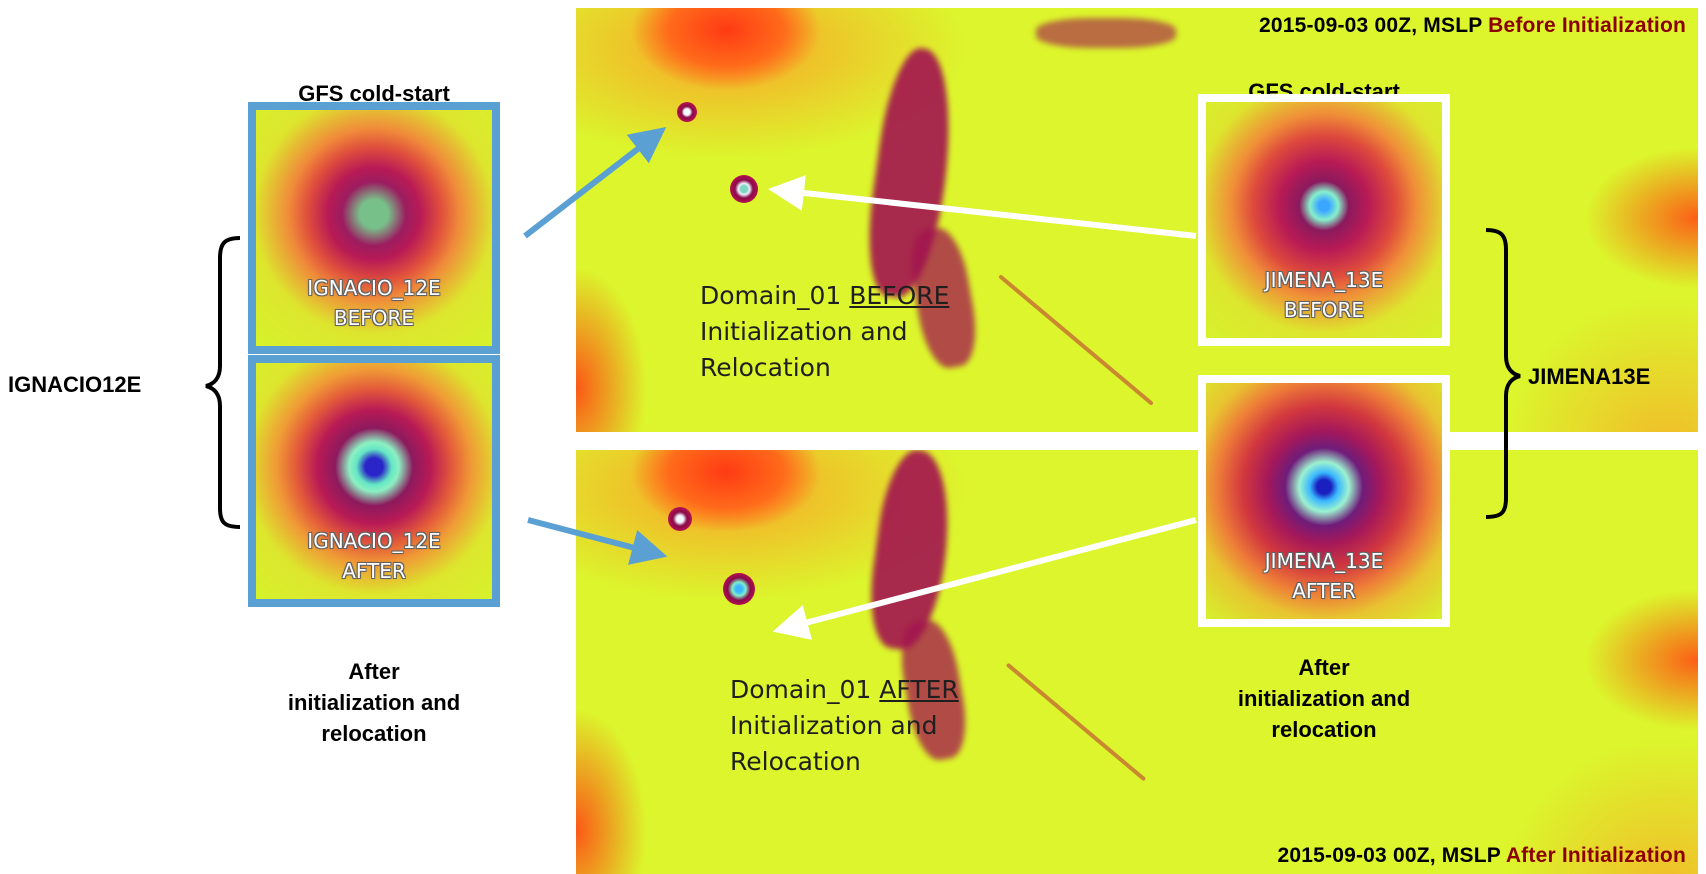 This screenshot has width=1706, height=874. Describe the element at coordinates (984, 578) in the screenshot. I see `jimena-after-arrow` at that location.